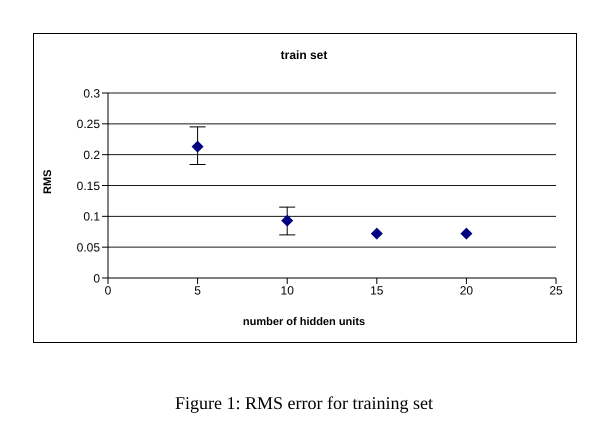 The image size is (598, 436). Describe the element at coordinates (88, 124) in the screenshot. I see `y-tick-label: 0.25` at that location.